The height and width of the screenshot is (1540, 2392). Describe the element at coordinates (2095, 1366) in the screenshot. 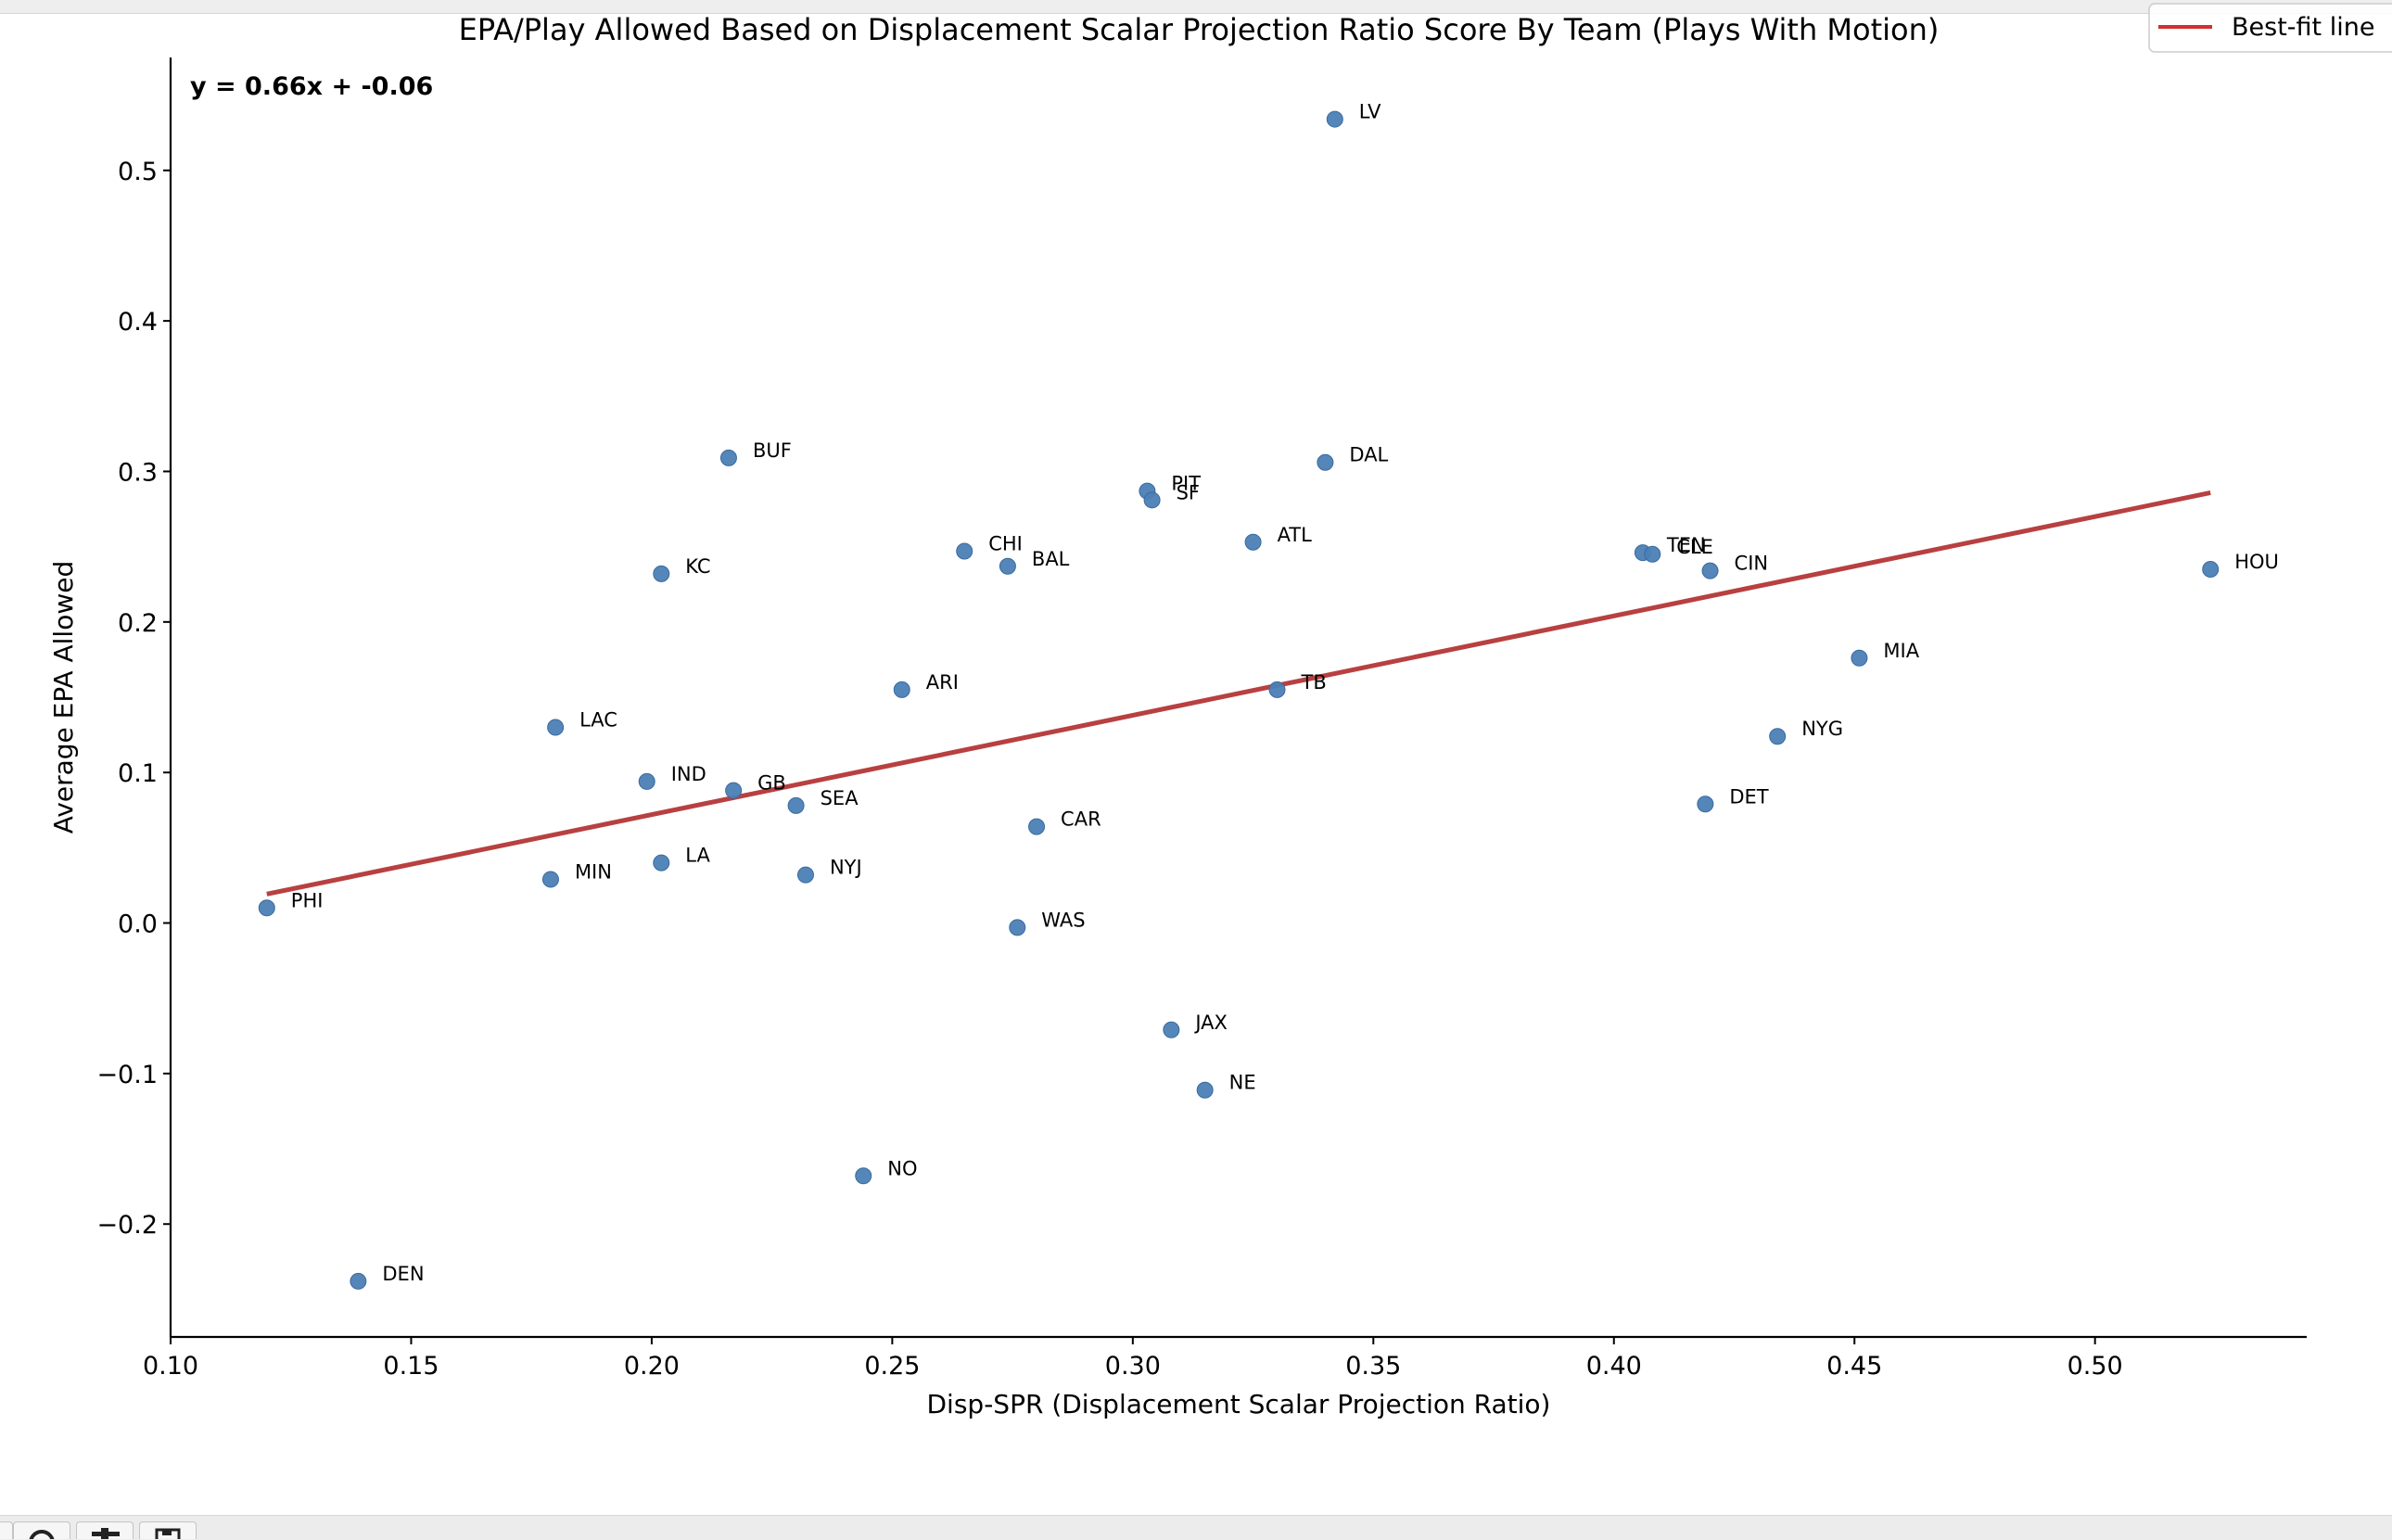

I see `x-tick-label: 0.50` at that location.